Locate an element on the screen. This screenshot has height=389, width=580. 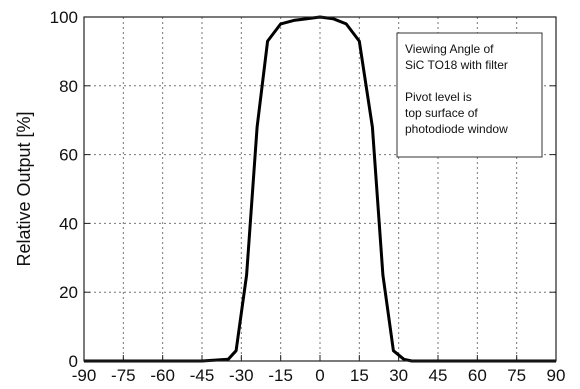
y-tick-label: 60 is located at coordinates (68, 155).